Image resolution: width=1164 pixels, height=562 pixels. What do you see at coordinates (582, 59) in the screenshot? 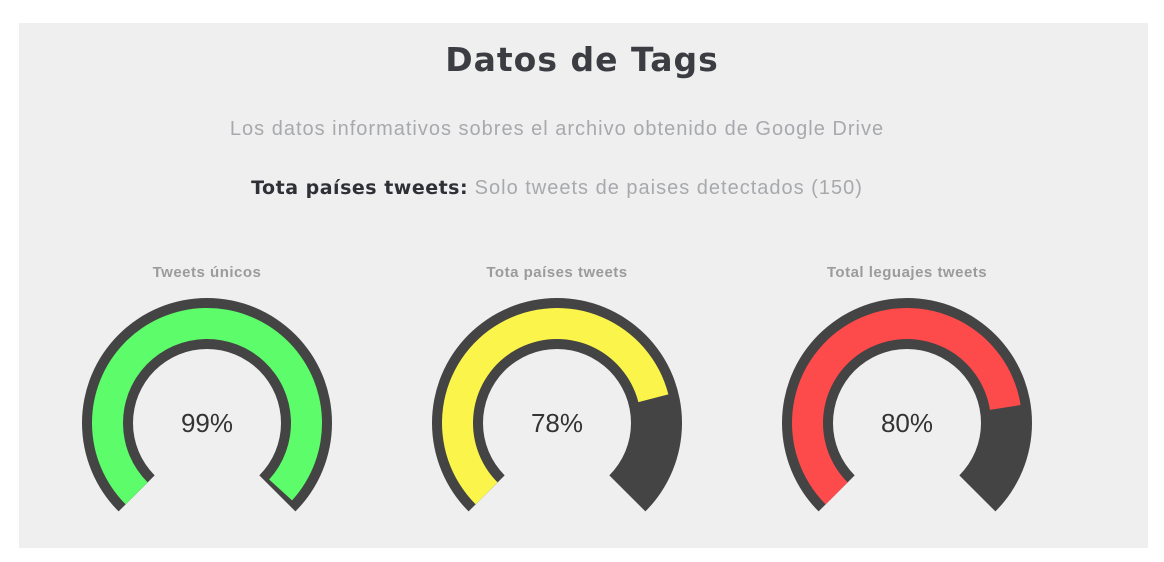
I see `page-title: Datos de Tags` at bounding box center [582, 59].